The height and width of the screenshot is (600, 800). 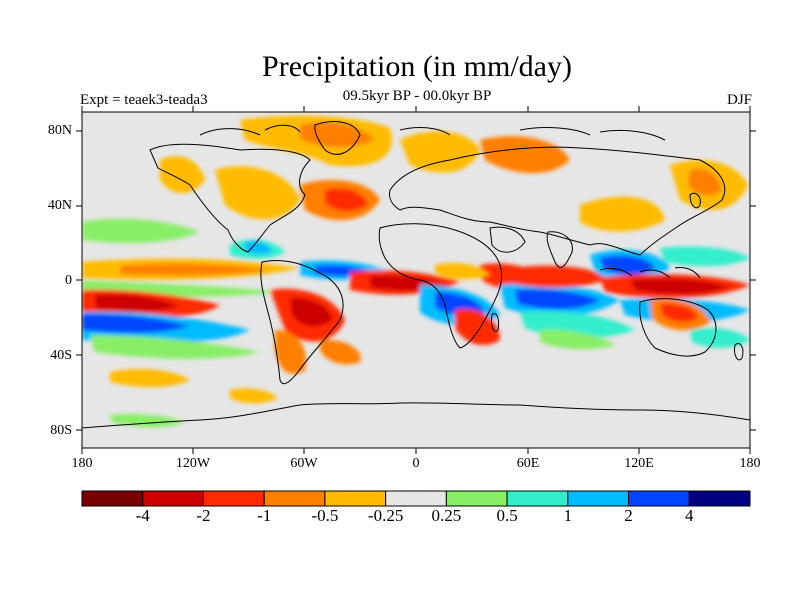 I want to click on north-america-coast, so click(x=230, y=198).